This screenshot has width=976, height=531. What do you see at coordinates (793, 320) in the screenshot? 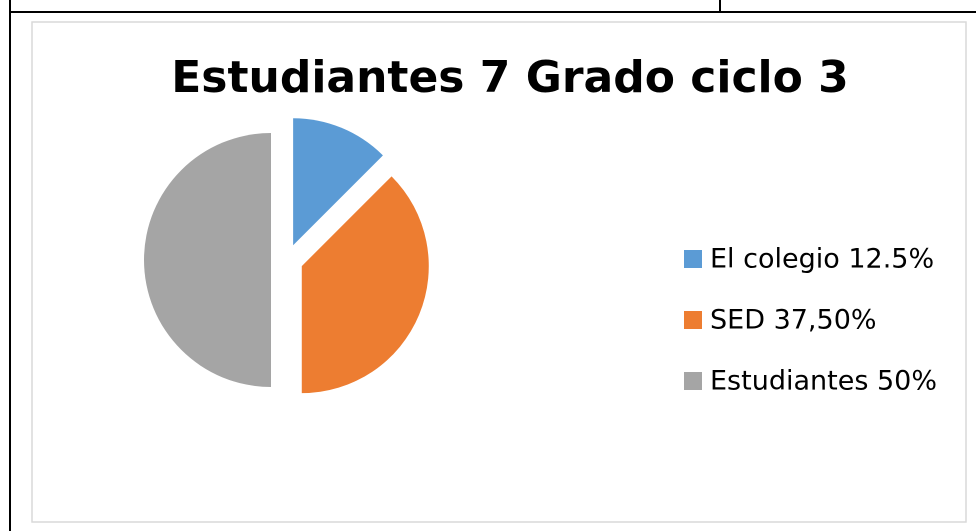
I see `legend-label: SED 37,50%` at bounding box center [793, 320].